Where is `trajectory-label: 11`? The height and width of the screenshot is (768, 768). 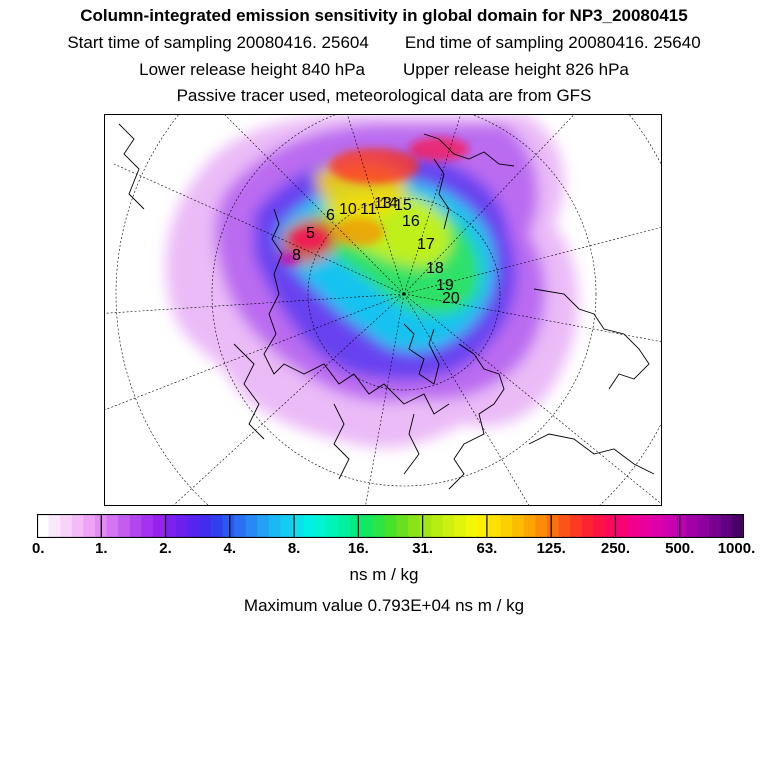
trajectory-label: 11 is located at coordinates (368, 209).